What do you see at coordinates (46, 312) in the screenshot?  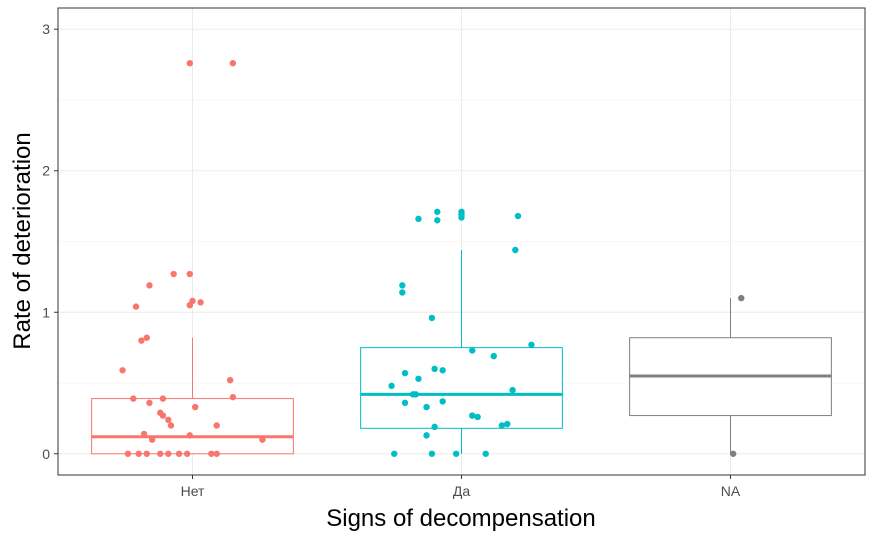 I see `y-tick-label: 1` at bounding box center [46, 312].